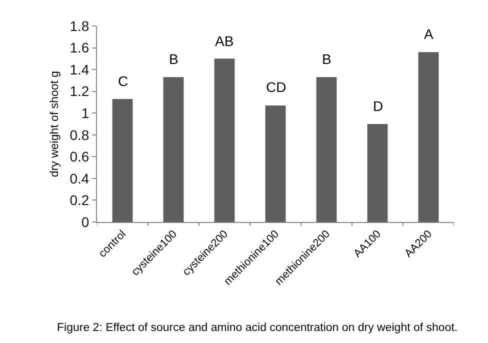 The width and height of the screenshot is (488, 343). I want to click on y-tick-label: 0.6, so click(80, 156).